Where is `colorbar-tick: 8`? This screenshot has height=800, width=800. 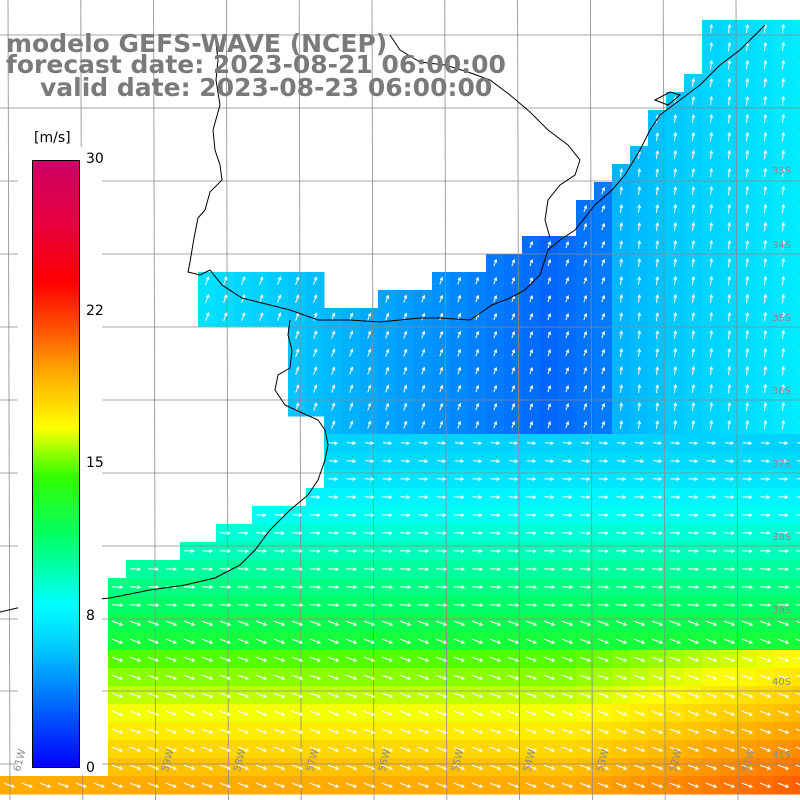 colorbar-tick: 8 is located at coordinates (90, 616).